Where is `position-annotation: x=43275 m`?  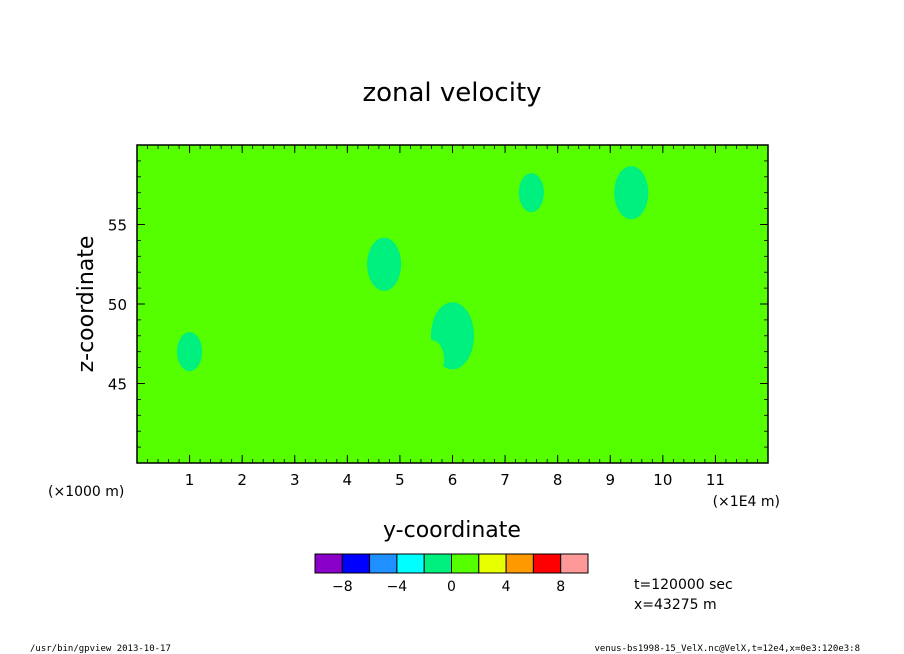
position-annotation: x=43275 m is located at coordinates (675, 605).